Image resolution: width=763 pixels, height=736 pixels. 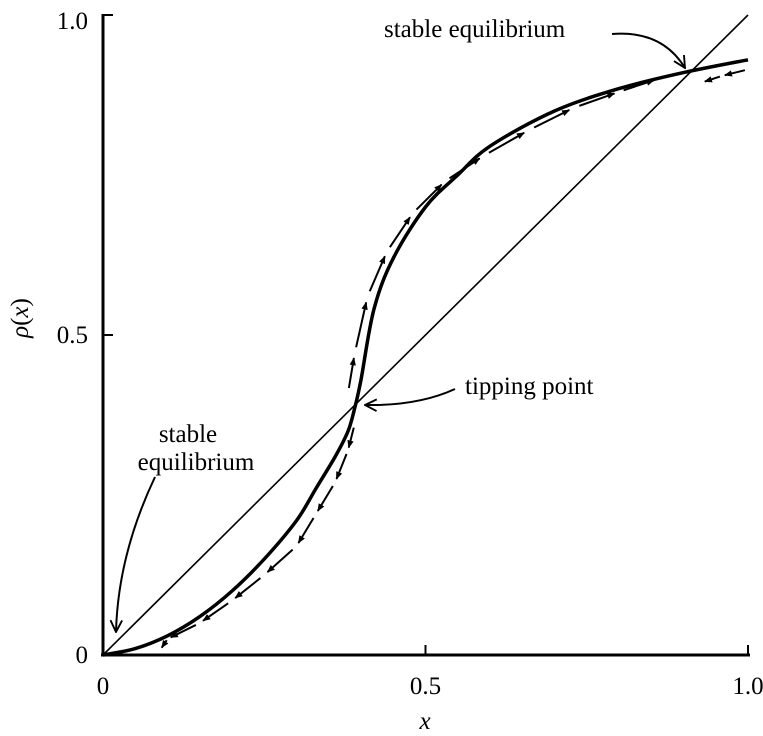 What do you see at coordinates (196, 462) in the screenshot?
I see `annotation-stable-bottom-line2: equilibrium` at bounding box center [196, 462].